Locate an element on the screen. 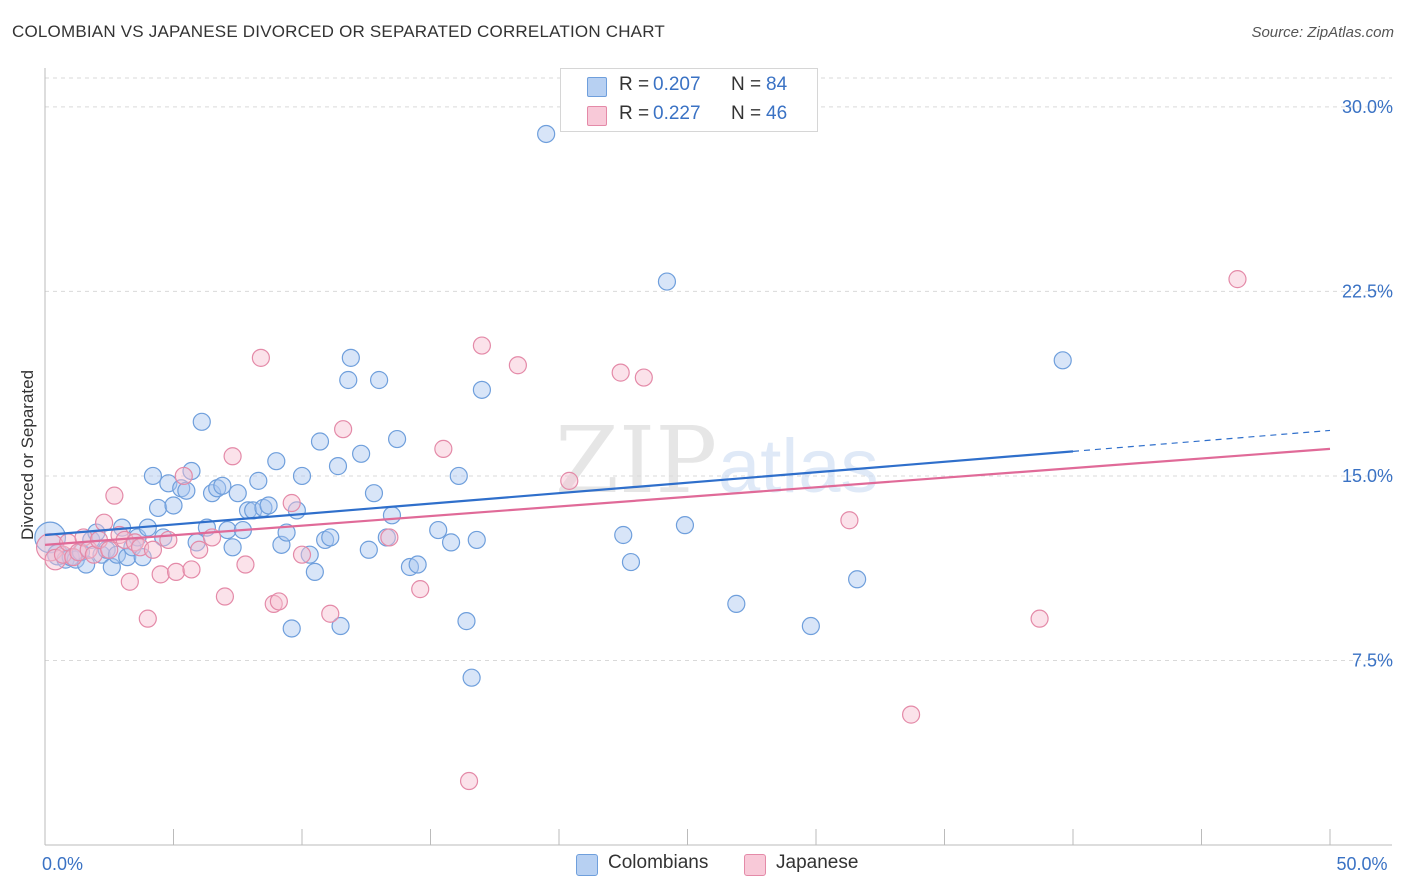 This screenshot has width=1406, height=892. japanese-swatch is located at coordinates (597, 116).